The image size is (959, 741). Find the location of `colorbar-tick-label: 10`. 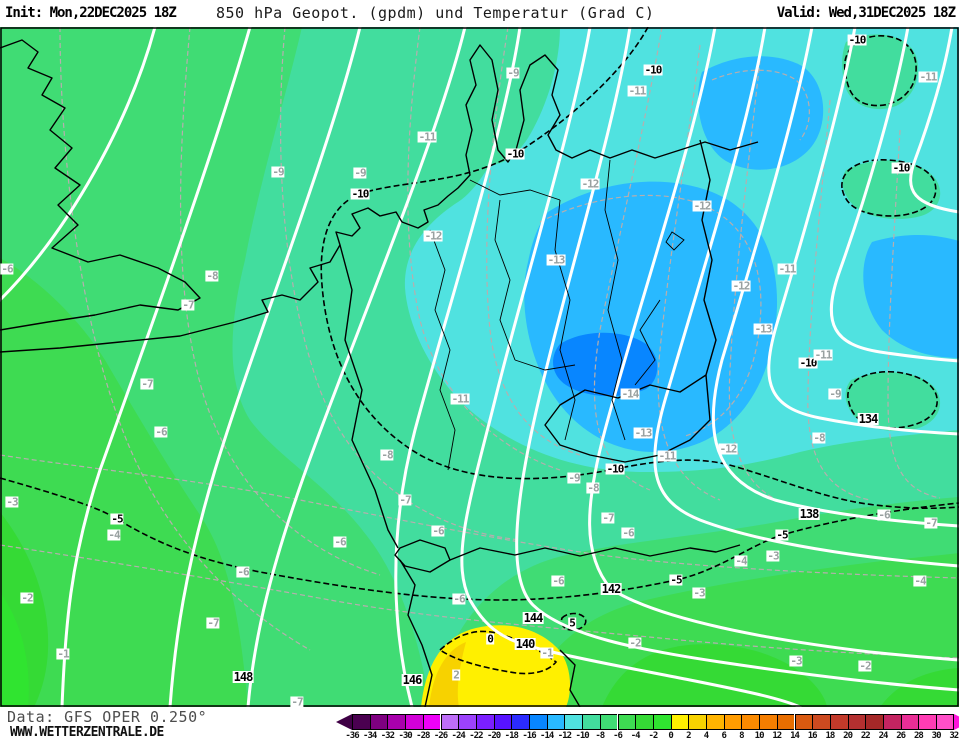

colorbar-tick-label: 10 is located at coordinates (759, 736).